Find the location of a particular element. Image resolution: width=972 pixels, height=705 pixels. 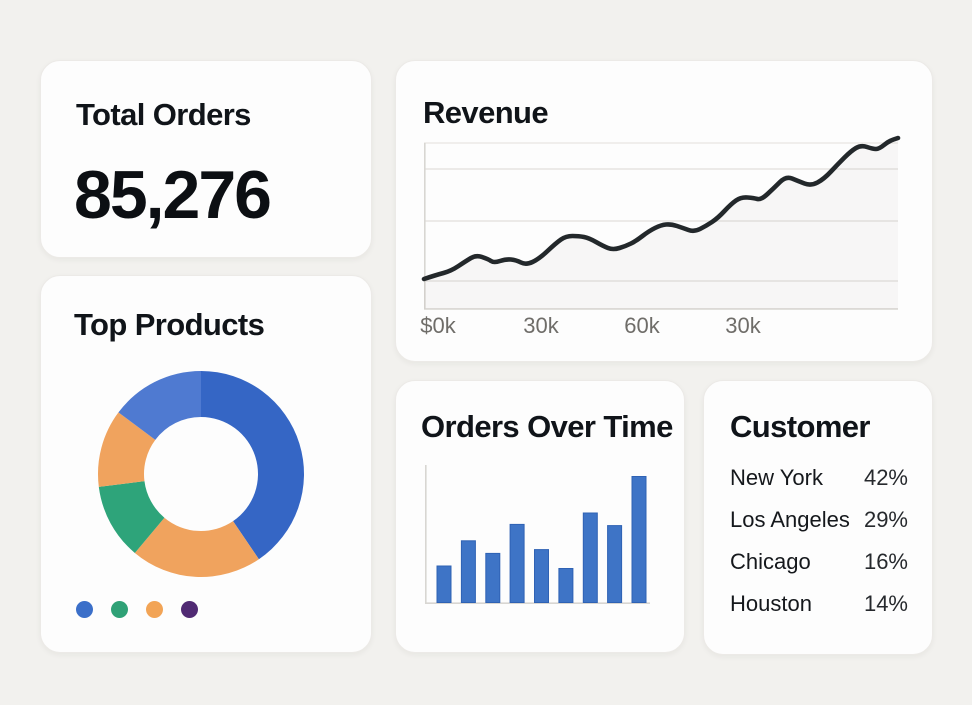

top-products-legend is located at coordinates (137, 609).